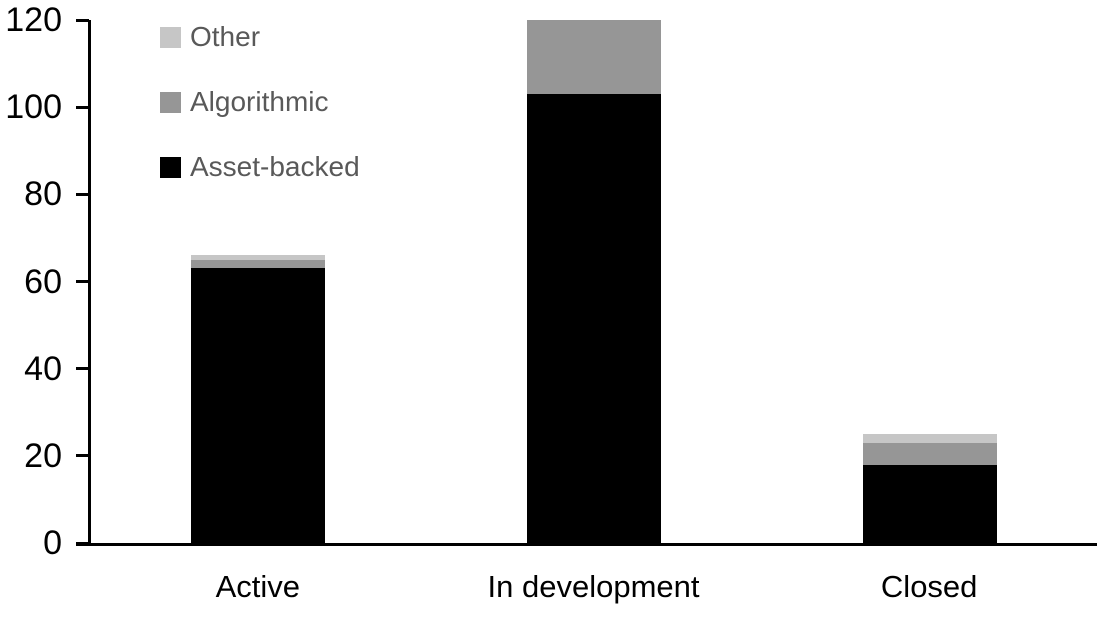 Image resolution: width=1102 pixels, height=618 pixels. I want to click on legend-swatch-other, so click(170, 37).